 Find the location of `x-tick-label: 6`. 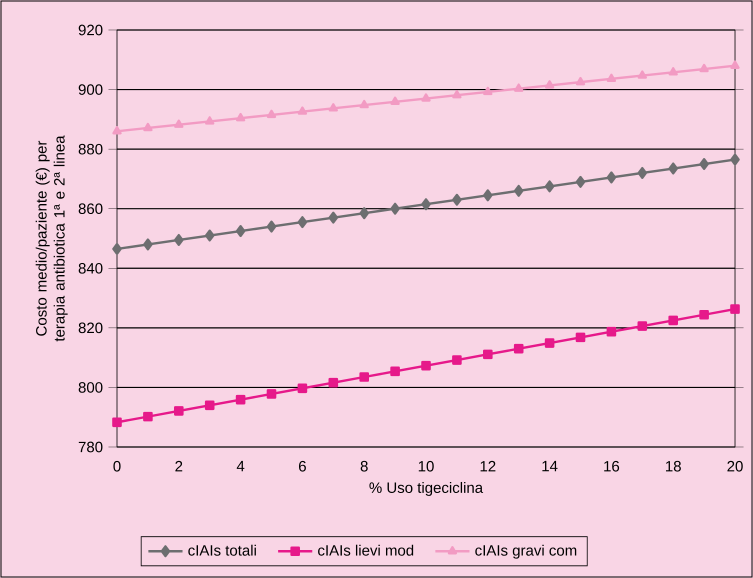

x-tick-label: 6 is located at coordinates (302, 466).